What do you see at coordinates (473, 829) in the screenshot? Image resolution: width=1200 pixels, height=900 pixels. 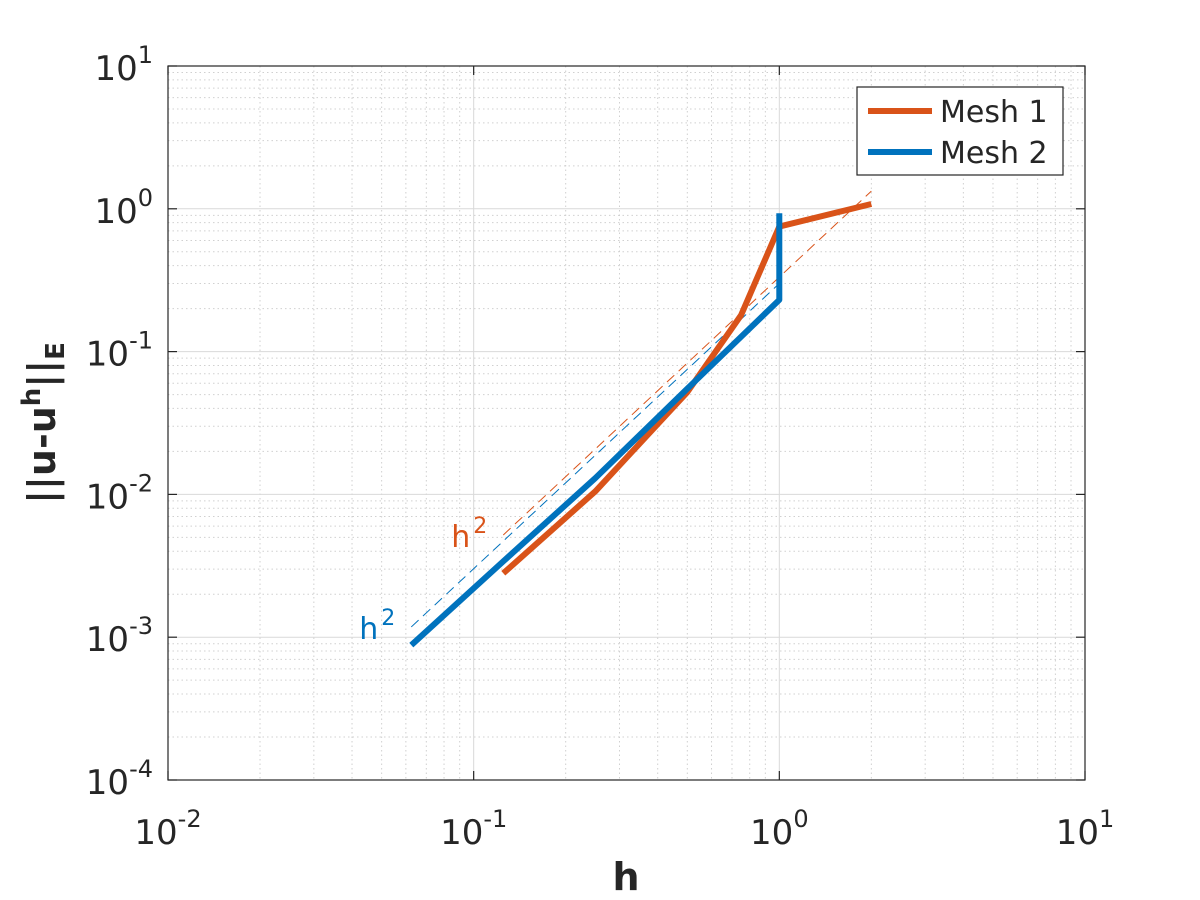 I see `x-tick-label: 10⁻¹` at bounding box center [473, 829].